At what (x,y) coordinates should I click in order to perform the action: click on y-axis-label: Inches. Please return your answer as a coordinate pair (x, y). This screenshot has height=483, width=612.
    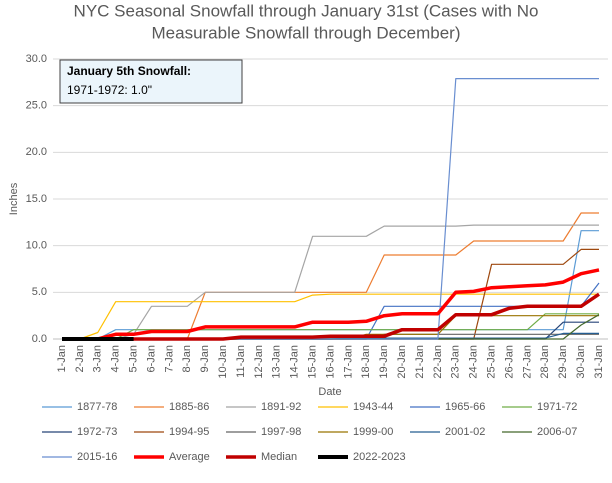
    Looking at the image, I should click on (14, 198).